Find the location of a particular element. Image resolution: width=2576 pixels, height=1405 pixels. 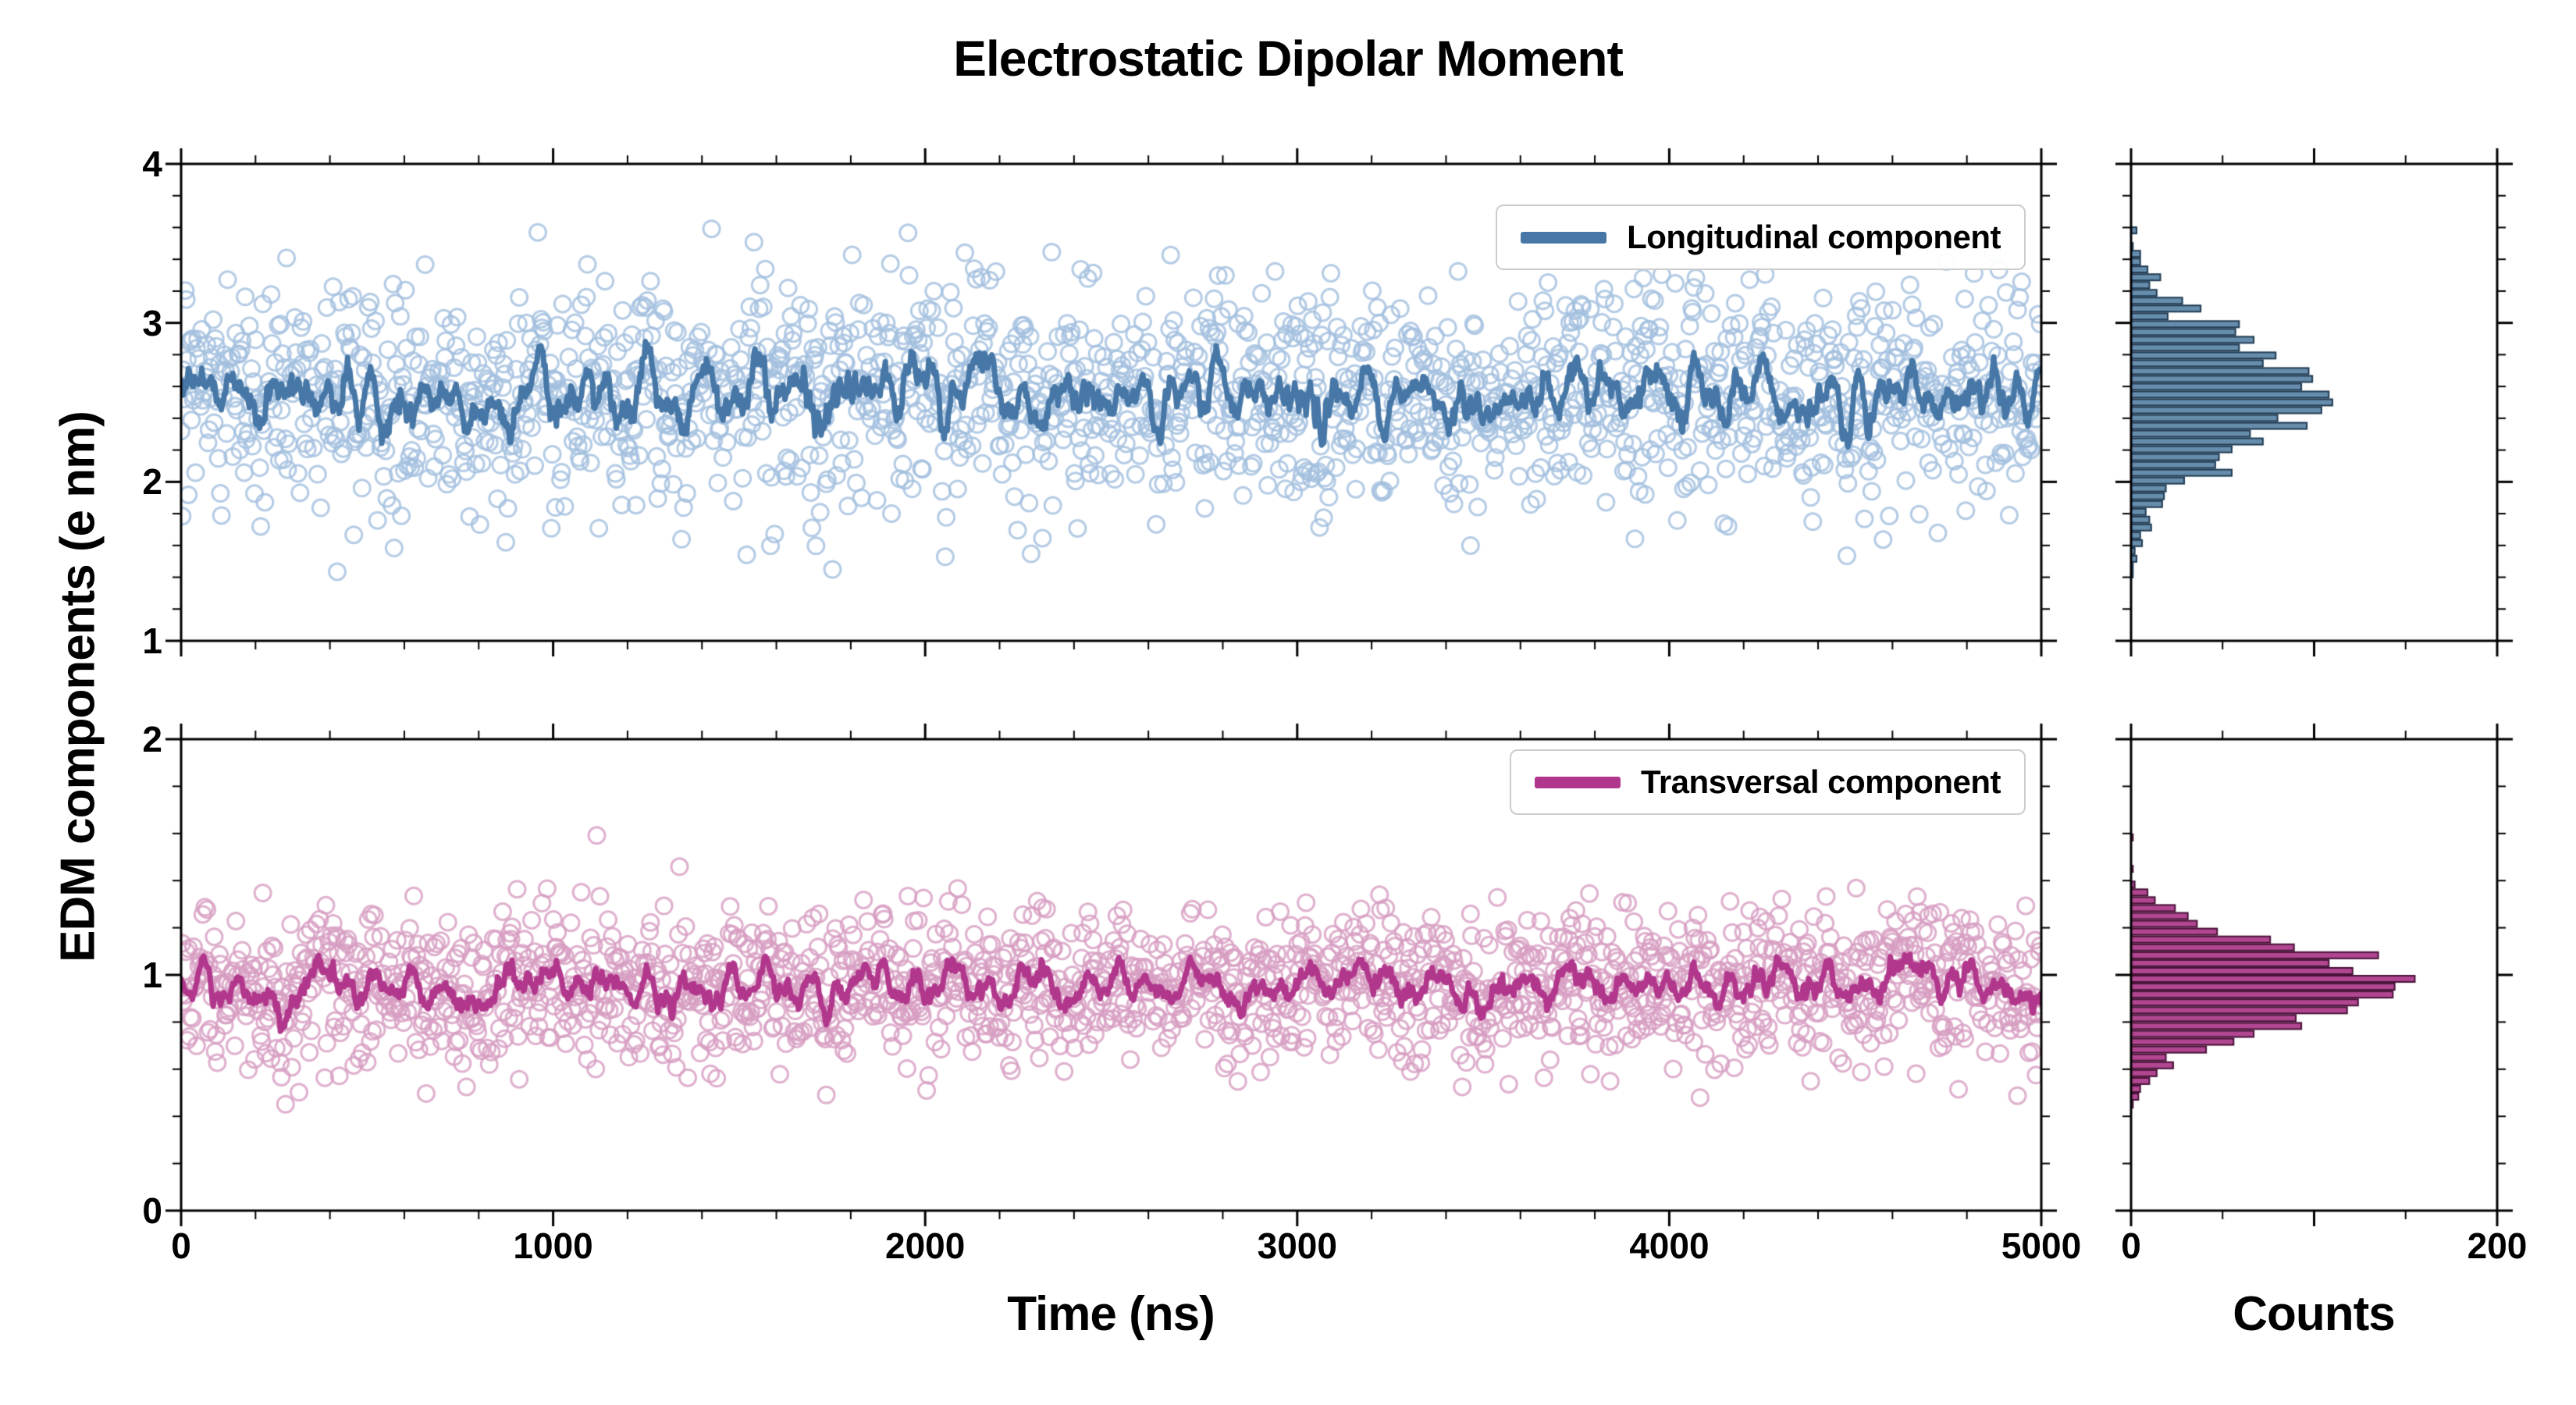

tick-label: 5000 is located at coordinates (2041, 1245).